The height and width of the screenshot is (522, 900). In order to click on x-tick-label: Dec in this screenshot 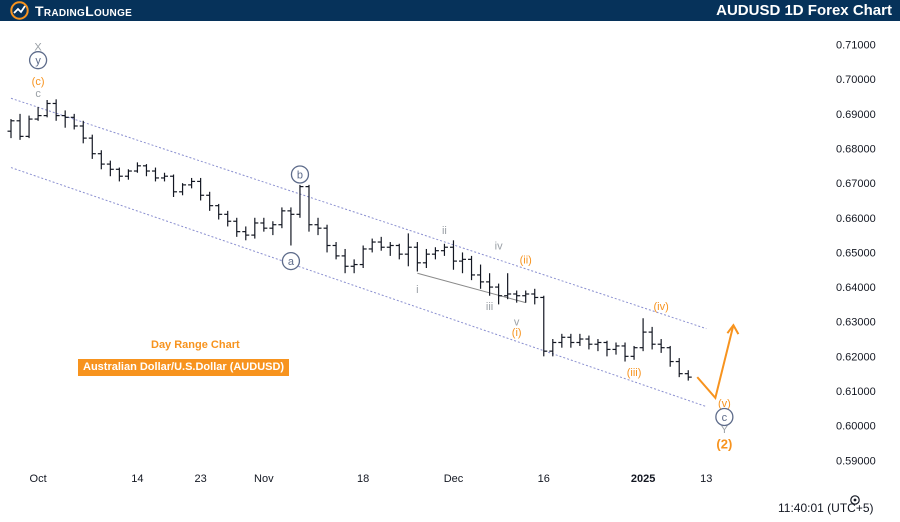, I will do `click(454, 479)`.